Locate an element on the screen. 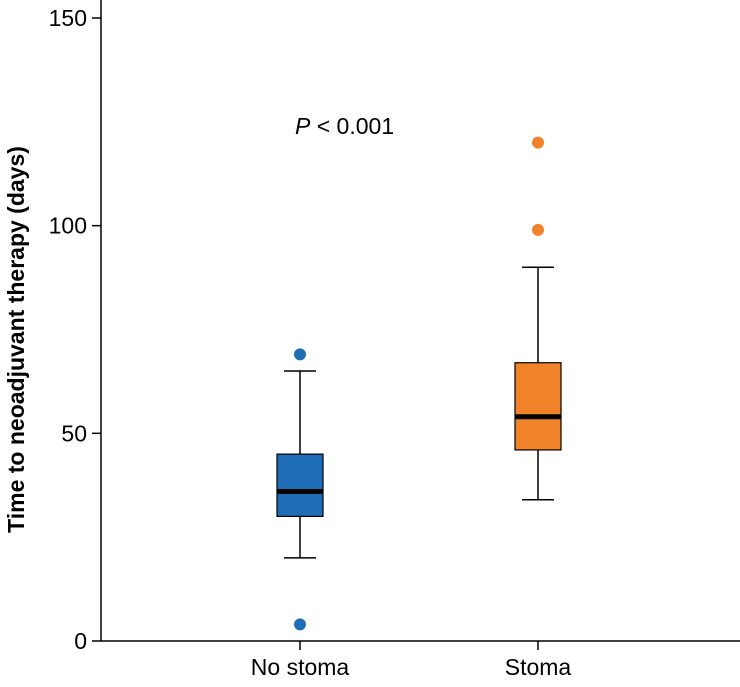 Image resolution: width=740 pixels, height=687 pixels. p-value-annotation: P < 0.001 is located at coordinates (344, 126).